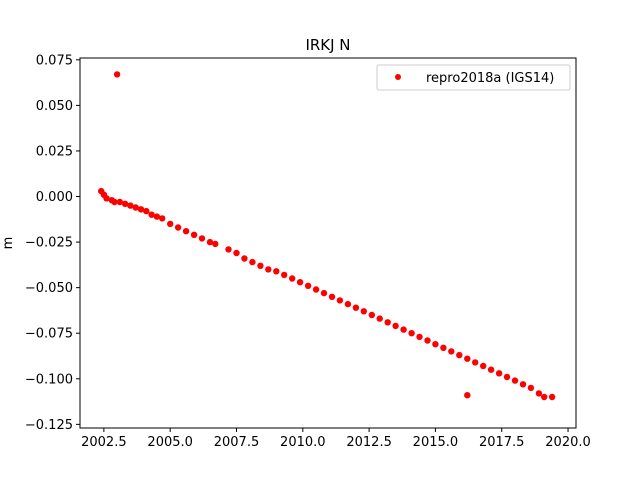 The height and width of the screenshot is (484, 640). Describe the element at coordinates (54, 106) in the screenshot. I see `y-tick-label: 0.050` at that location.